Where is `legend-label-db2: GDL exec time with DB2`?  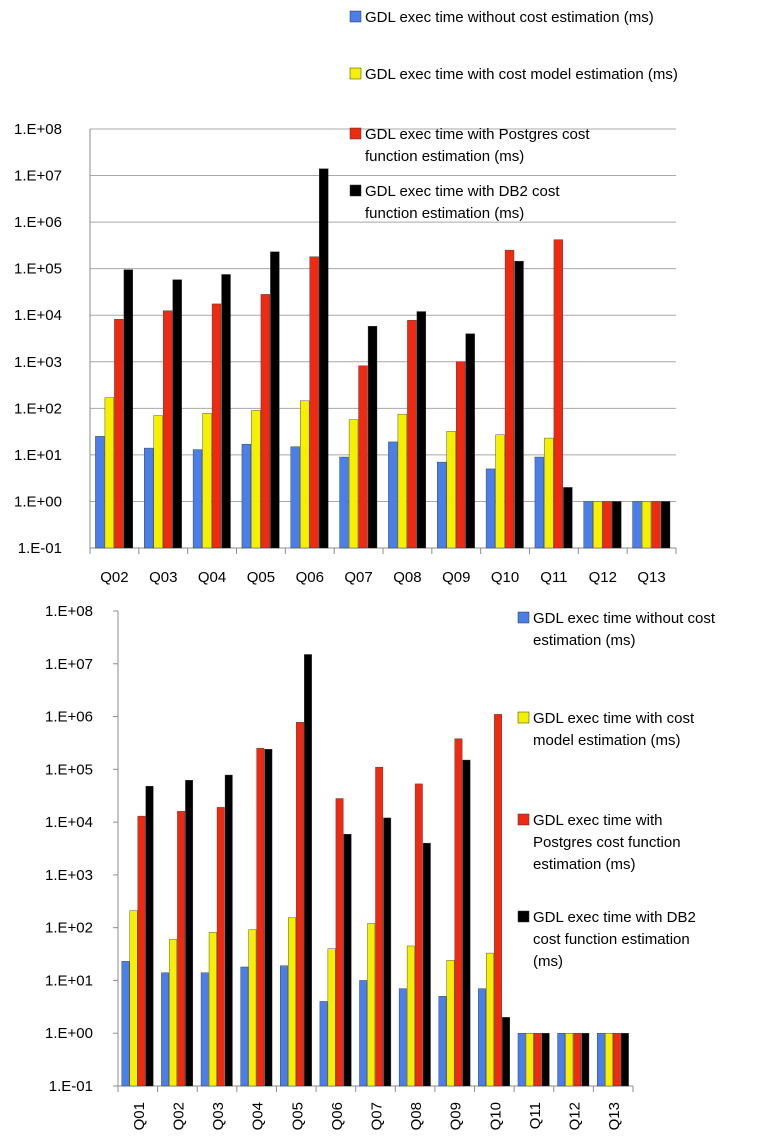
legend-label-db2: GDL exec time with DB2 is located at coordinates (614, 917).